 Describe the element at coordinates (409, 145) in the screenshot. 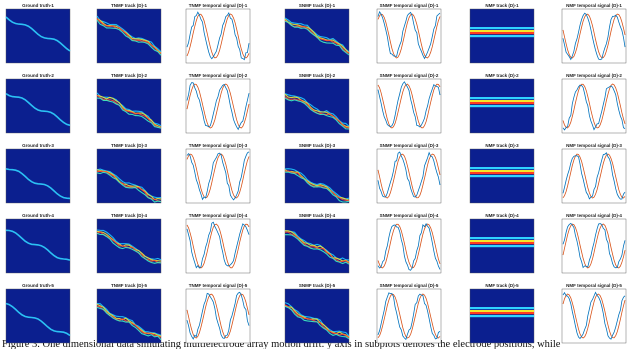

I see `panel-title: SNMF temporal signal (D)-3` at that location.